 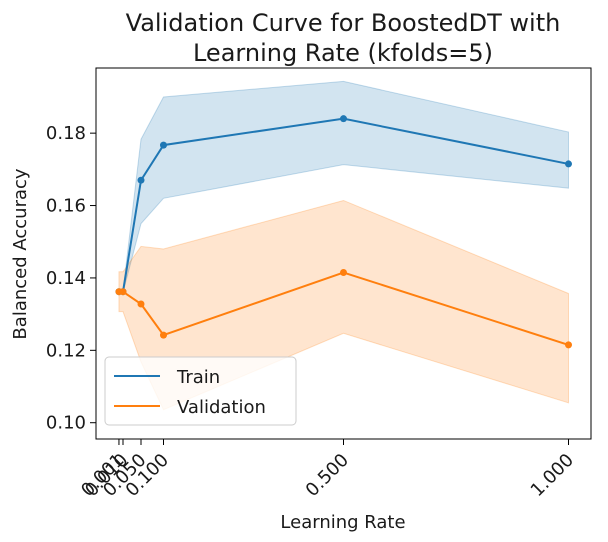 I want to click on legend-train-label: Train, so click(x=198, y=377).